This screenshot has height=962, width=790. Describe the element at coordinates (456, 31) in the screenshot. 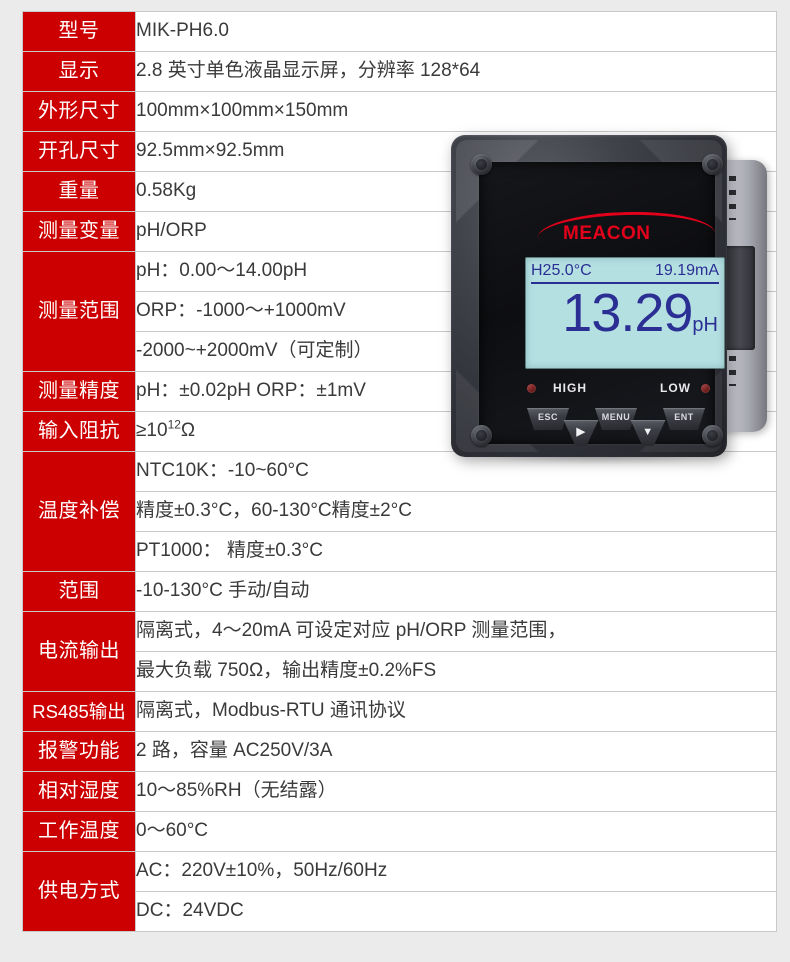

I see `spec-value-model: MIK-PH6.0` at that location.